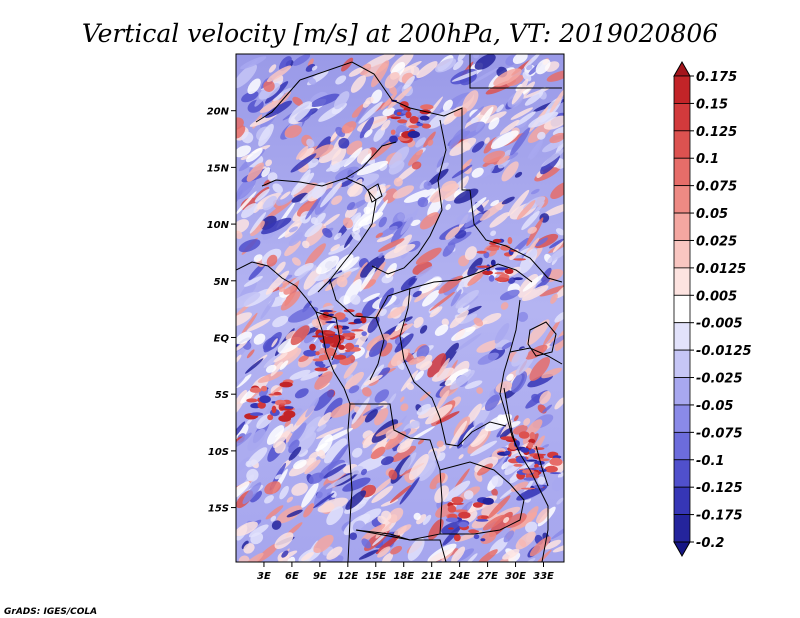 This screenshot has width=800, height=618. Describe the element at coordinates (218, 112) in the screenshot. I see `y-tick-label: 20N` at that location.